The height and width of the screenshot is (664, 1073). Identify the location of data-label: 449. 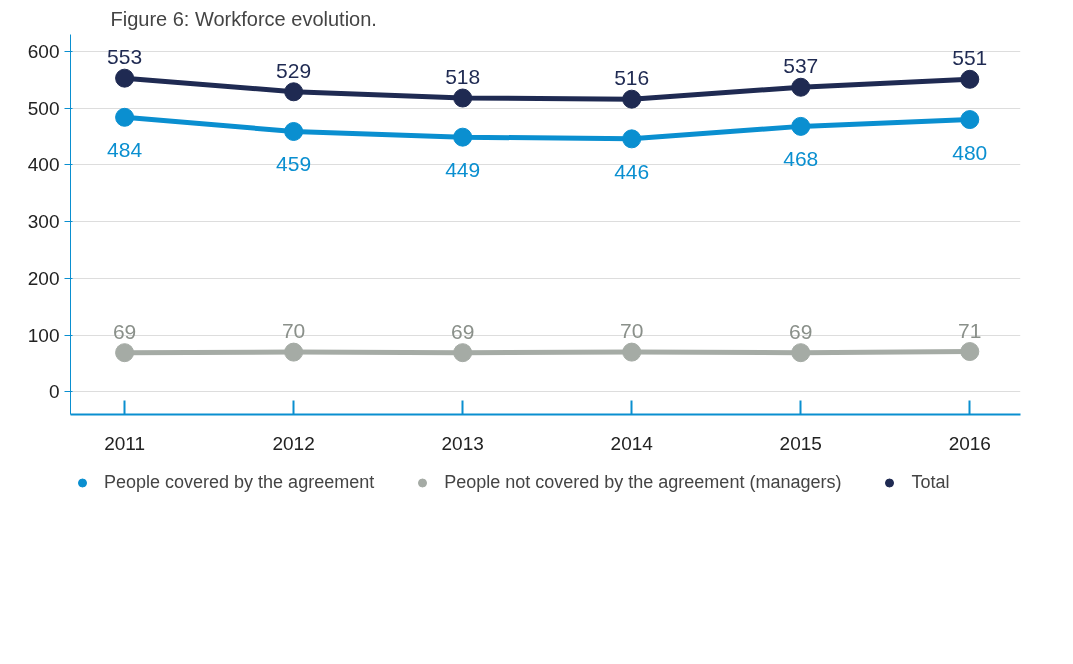
(463, 170).